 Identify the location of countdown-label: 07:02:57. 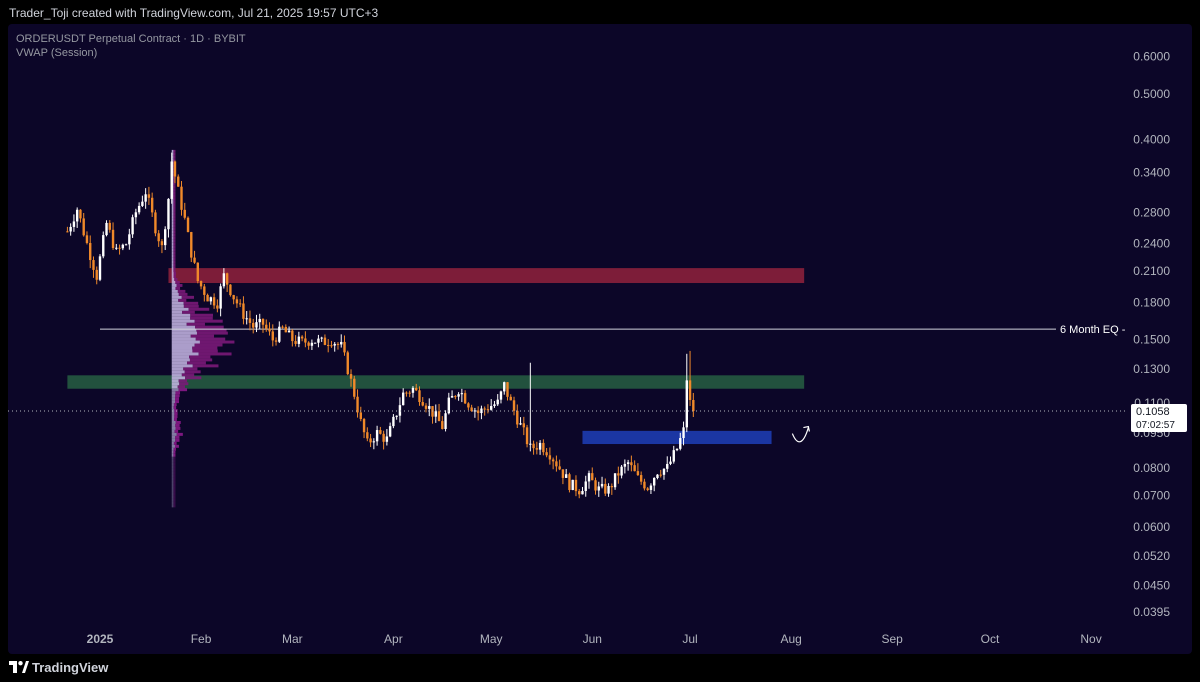
(1155, 425).